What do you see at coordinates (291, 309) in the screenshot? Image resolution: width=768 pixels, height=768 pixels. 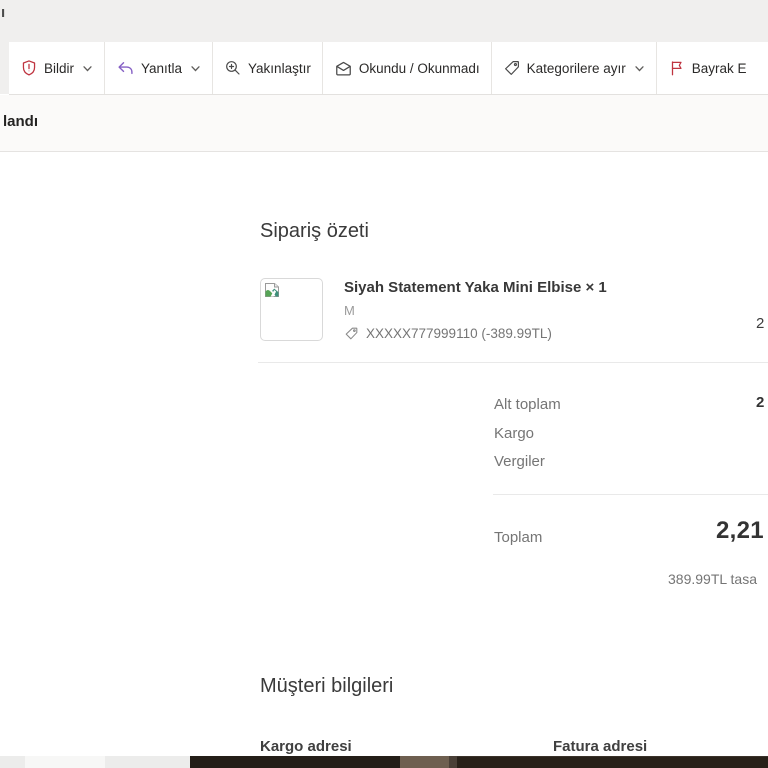 I see `product-image-placeholder` at bounding box center [291, 309].